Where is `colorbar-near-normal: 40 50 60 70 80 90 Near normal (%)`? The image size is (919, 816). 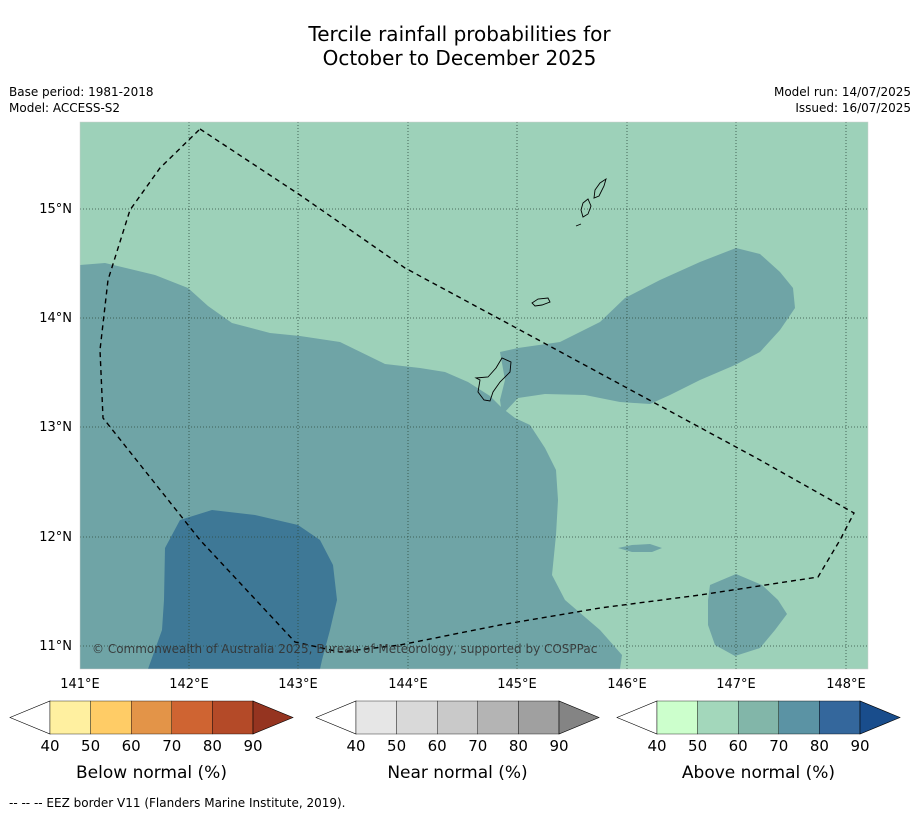
colorbar-near-normal: 40 50 60 70 80 90 Near normal (%) is located at coordinates (457, 741).